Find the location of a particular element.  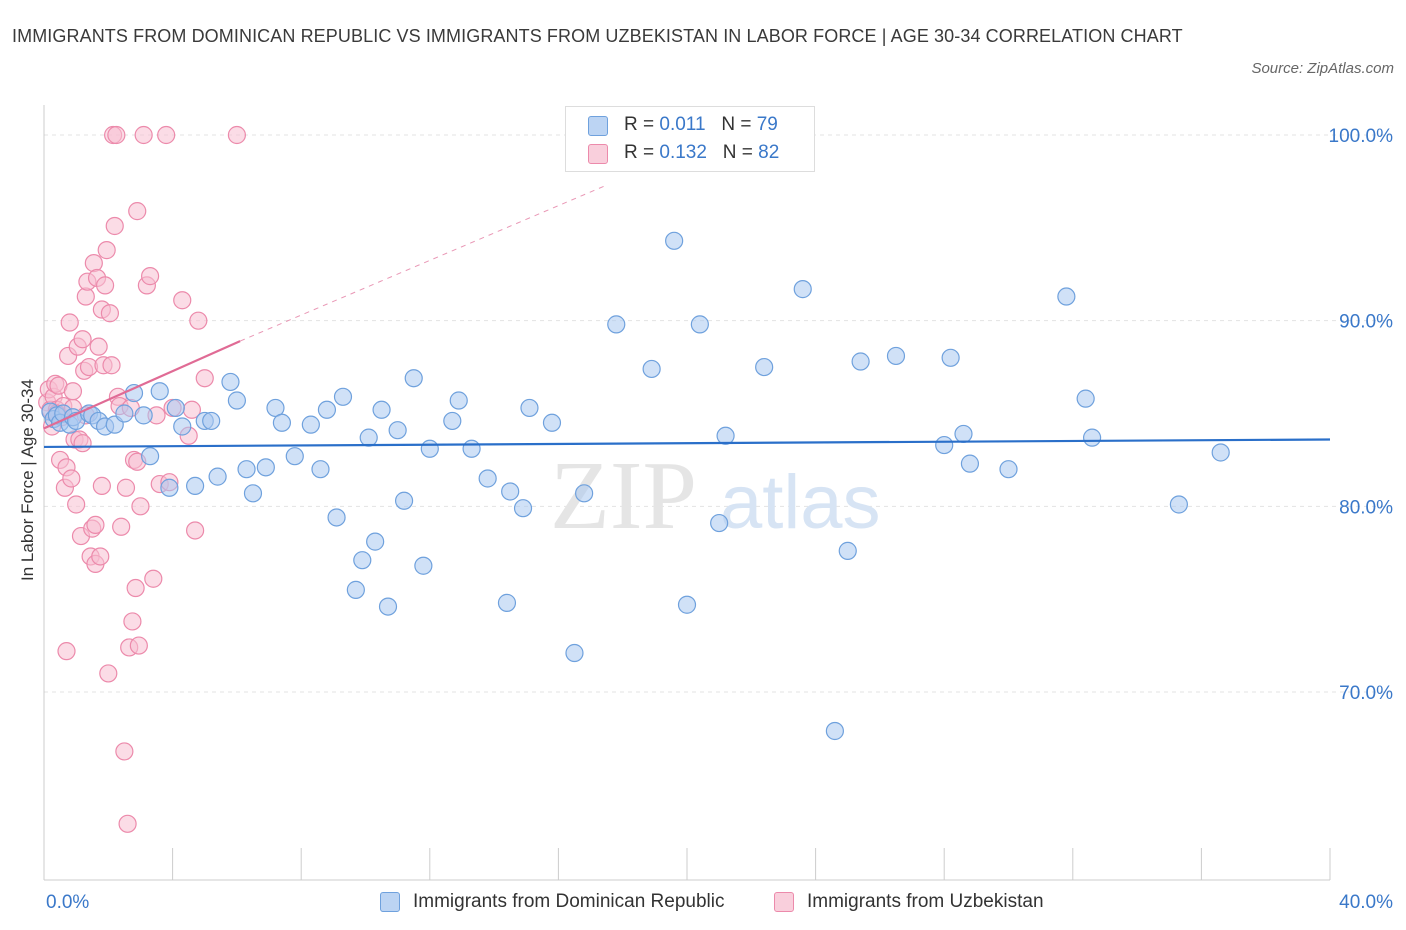

legend-r-label: R = is located at coordinates (642, 124).